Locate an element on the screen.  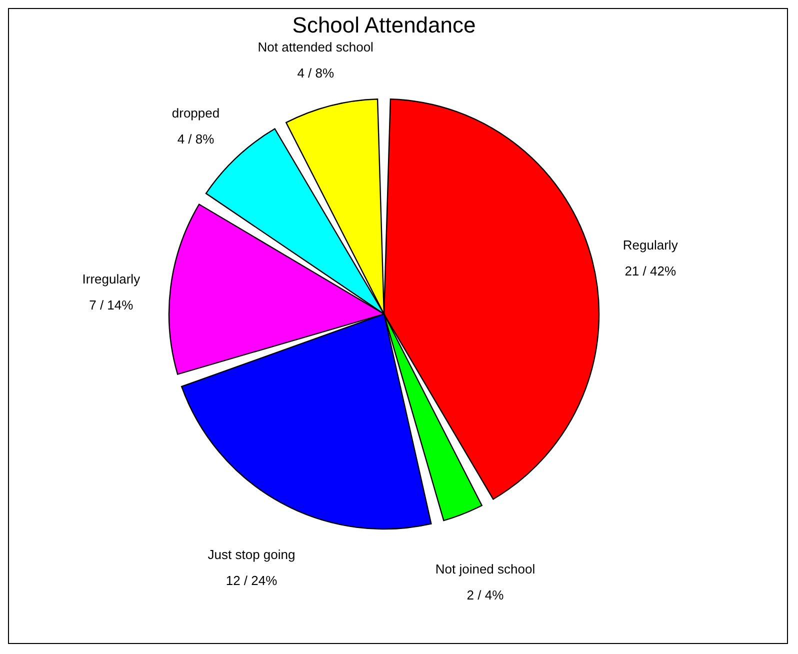
slice-label: dropped is located at coordinates (196, 113).